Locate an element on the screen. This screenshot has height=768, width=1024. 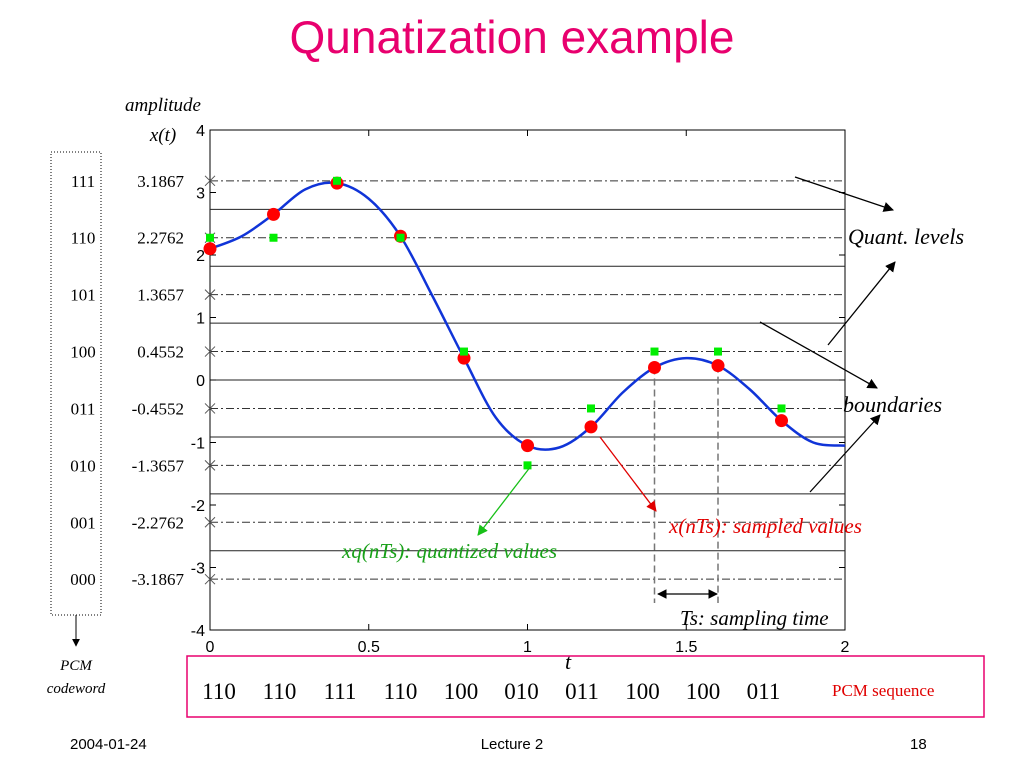
pcm-codeword: 010 is located at coordinates (83, 465).